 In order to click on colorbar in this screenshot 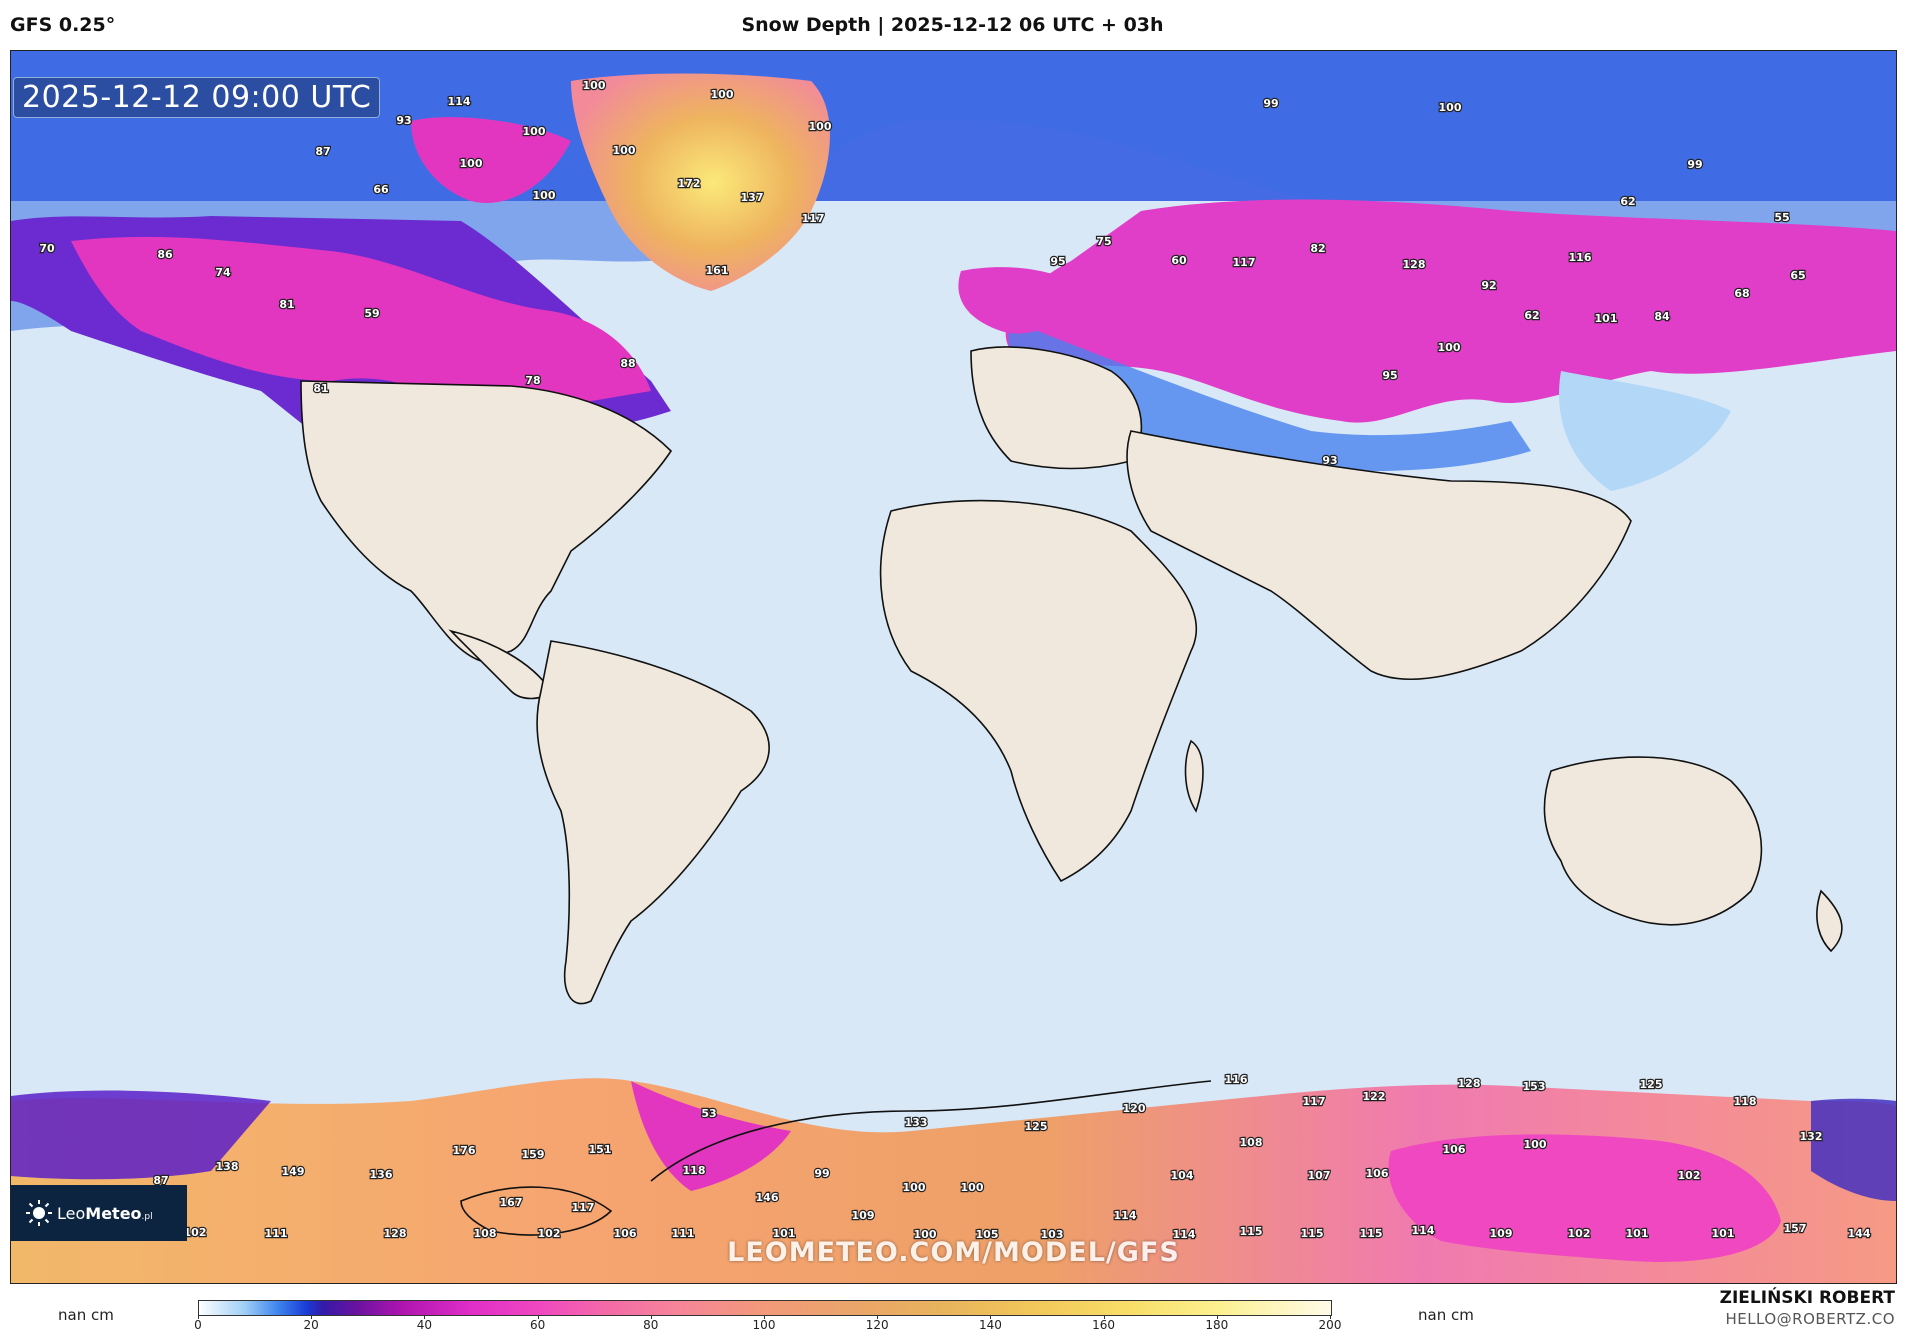, I will do `click(765, 1308)`.